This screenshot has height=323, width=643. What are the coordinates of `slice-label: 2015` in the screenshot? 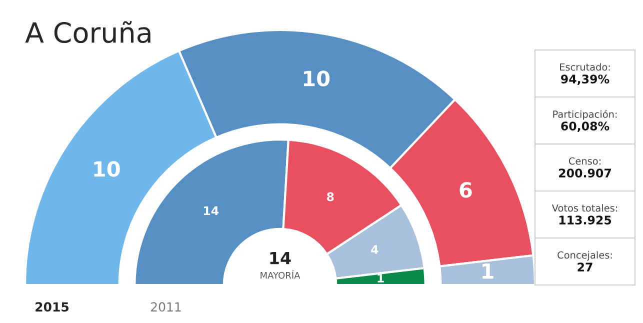 It's located at (52, 307).